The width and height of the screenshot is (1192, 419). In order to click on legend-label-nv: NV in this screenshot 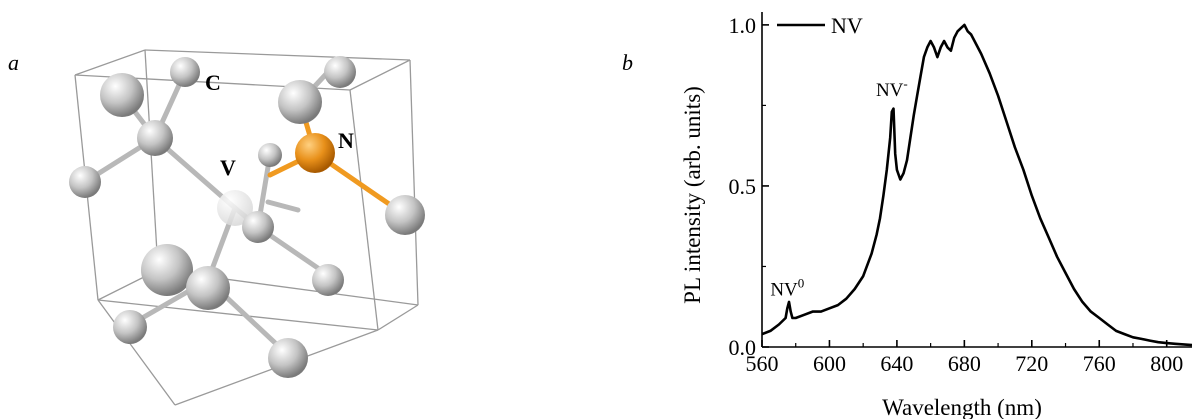, I will do `click(847, 25)`.